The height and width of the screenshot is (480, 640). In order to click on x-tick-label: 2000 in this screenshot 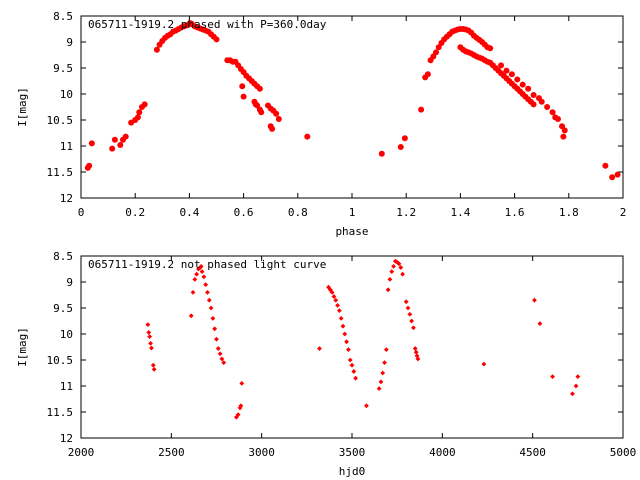, I will do `click(81, 452)`.